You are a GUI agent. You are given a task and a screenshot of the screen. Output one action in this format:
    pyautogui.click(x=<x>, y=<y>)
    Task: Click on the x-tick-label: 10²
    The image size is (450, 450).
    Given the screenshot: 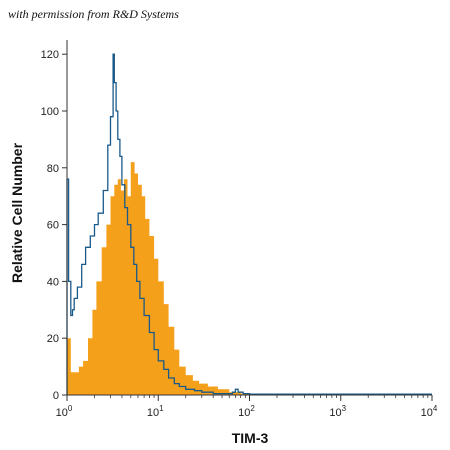 What is the action you would take?
    pyautogui.click(x=246, y=411)
    